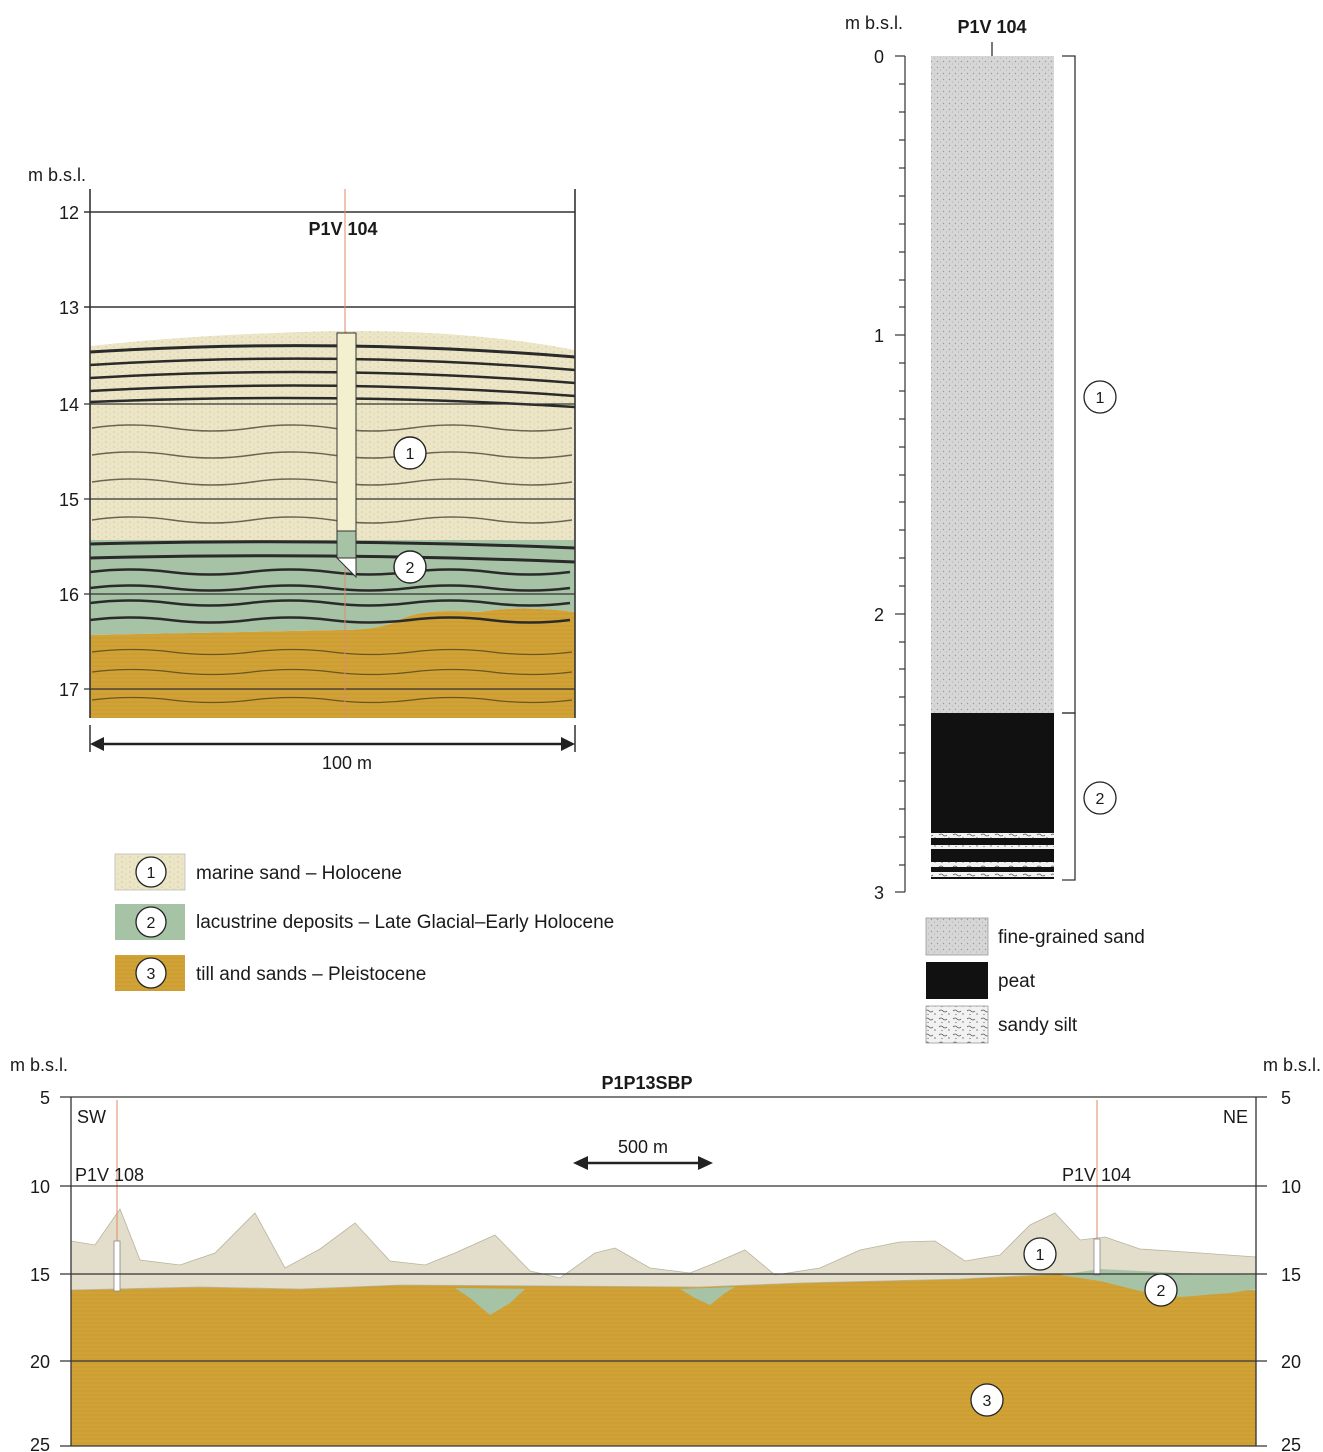  What do you see at coordinates (879, 336) in the screenshot?
I see `core-tick: 1` at bounding box center [879, 336].